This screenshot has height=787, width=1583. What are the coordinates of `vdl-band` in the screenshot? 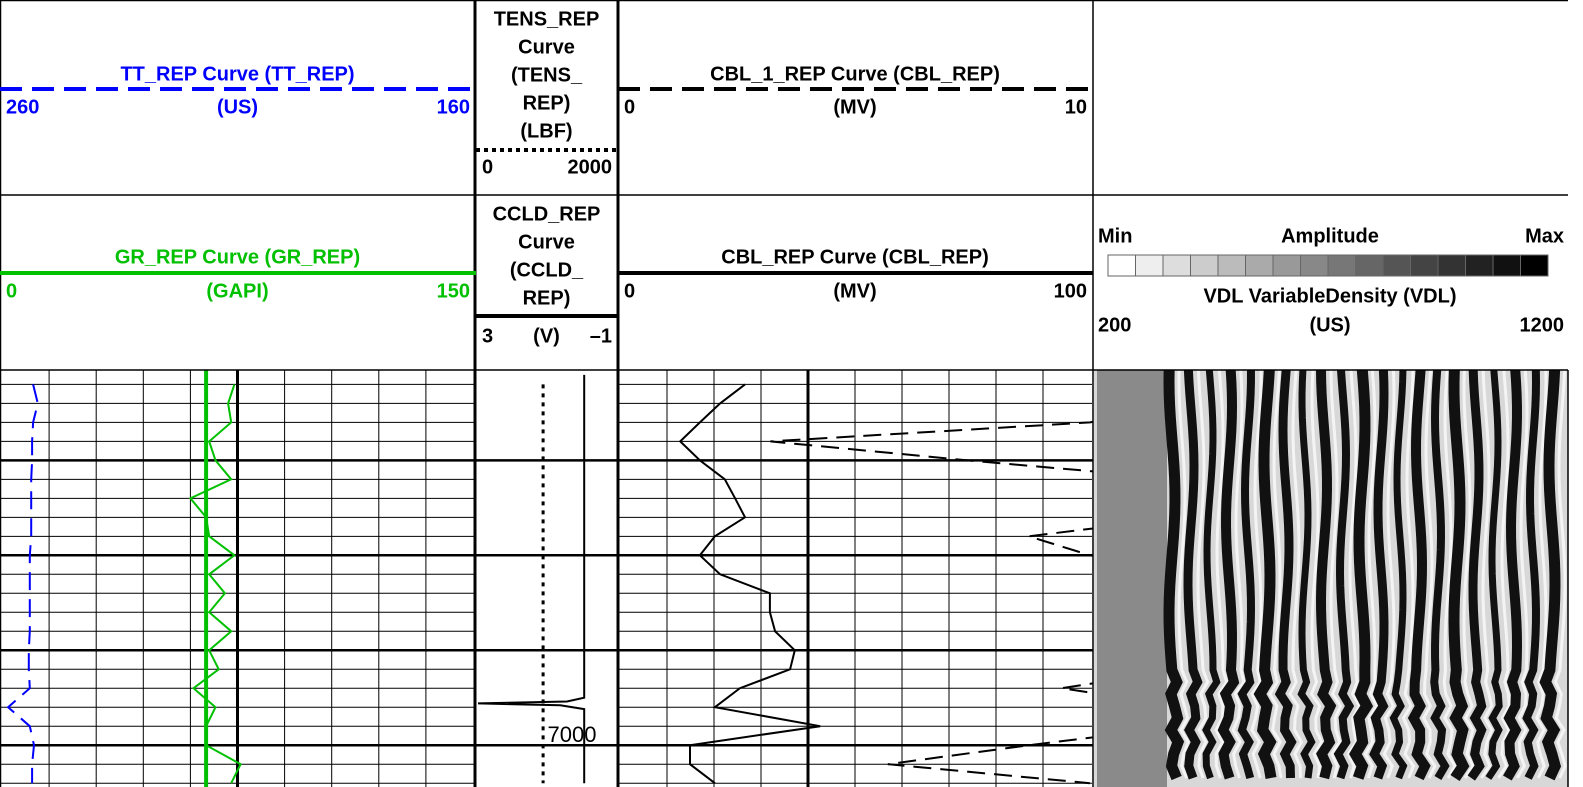 It's located at (1132, 578).